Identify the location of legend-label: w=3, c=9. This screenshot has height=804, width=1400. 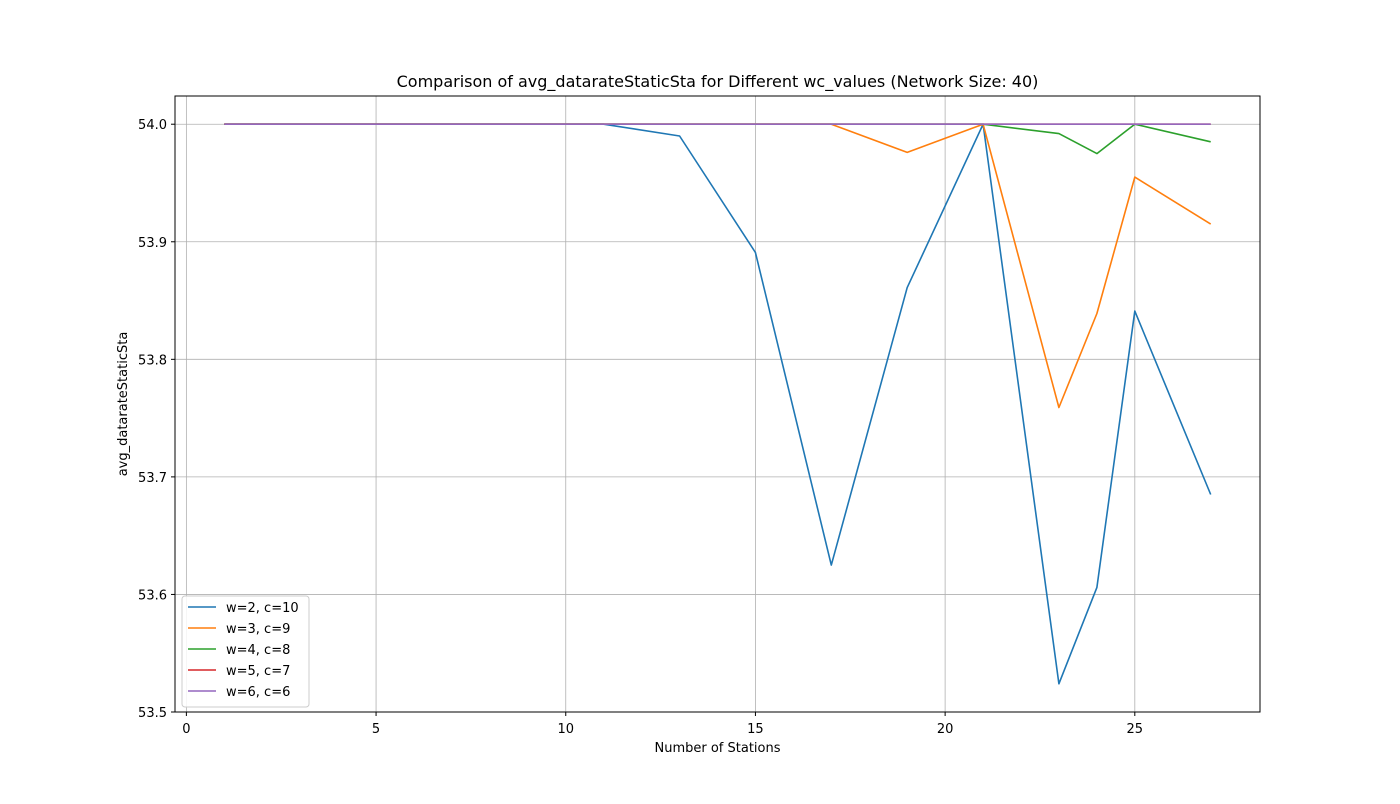
(258, 629).